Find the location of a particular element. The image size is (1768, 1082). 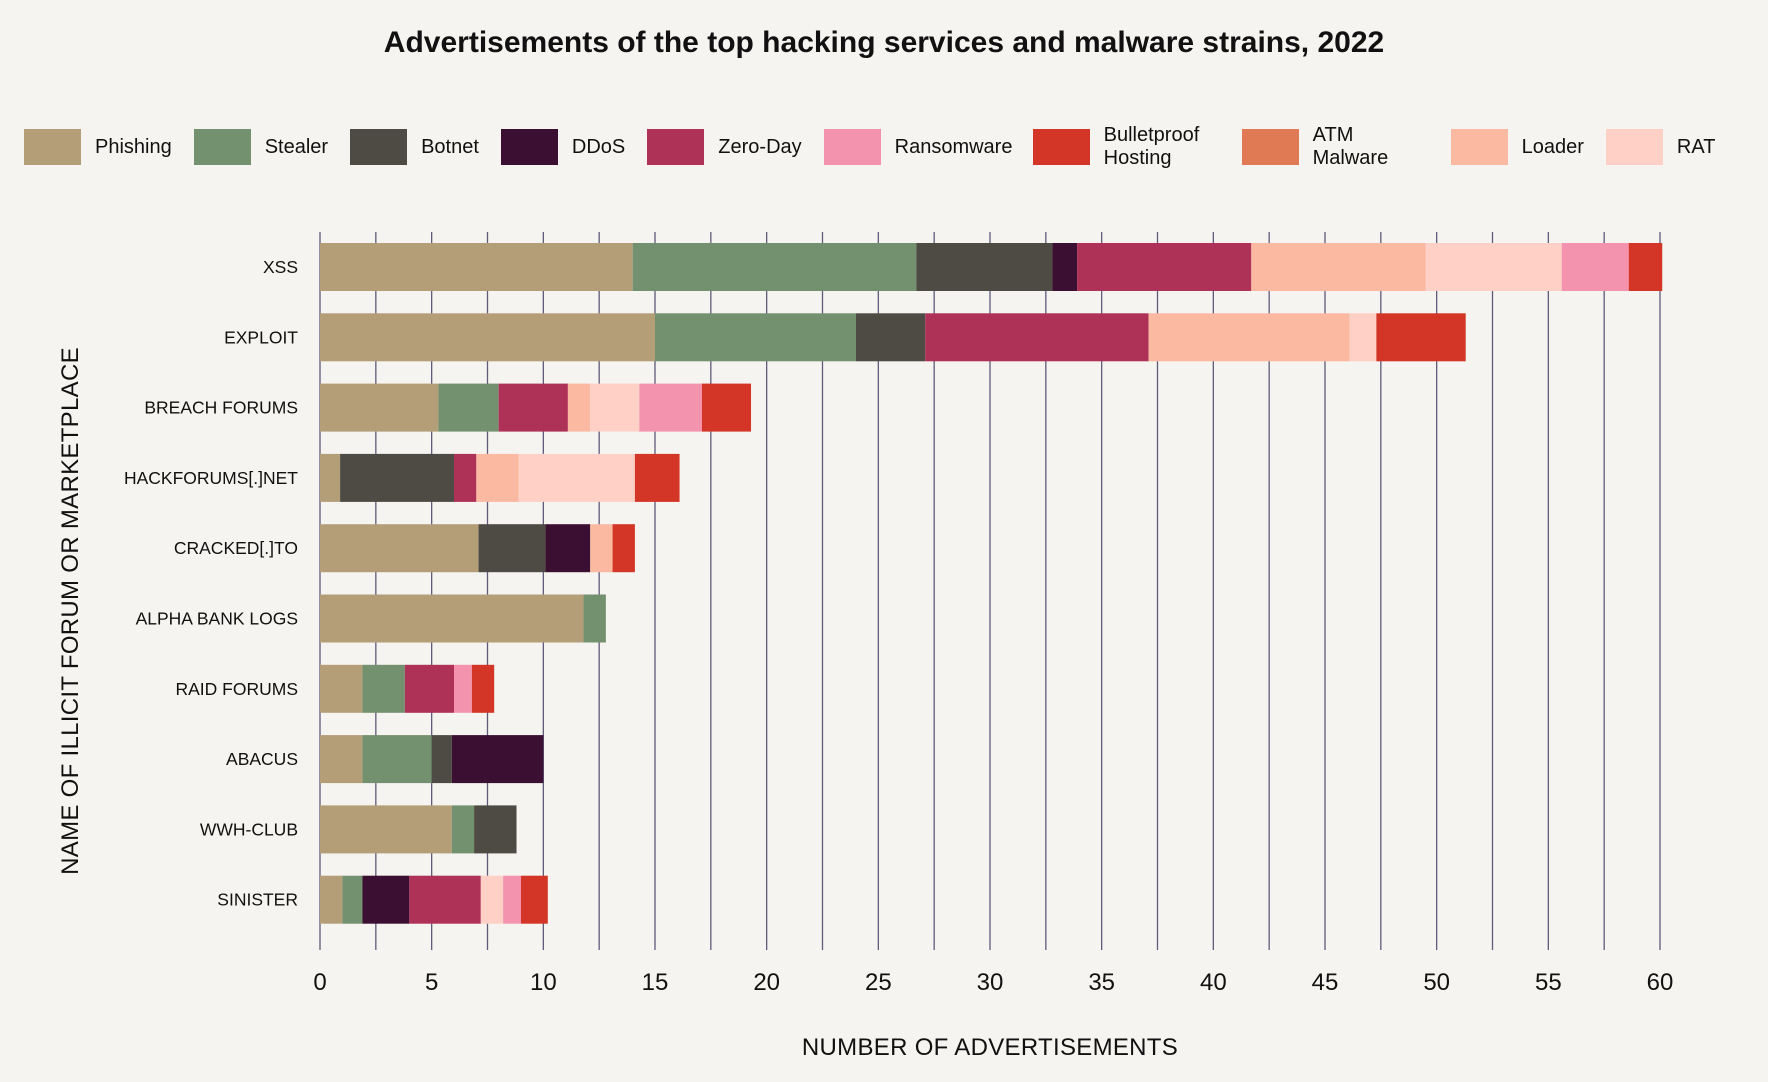

category-label-alpha-bank-logs: ALPHA BANK LOGS is located at coordinates (217, 619).